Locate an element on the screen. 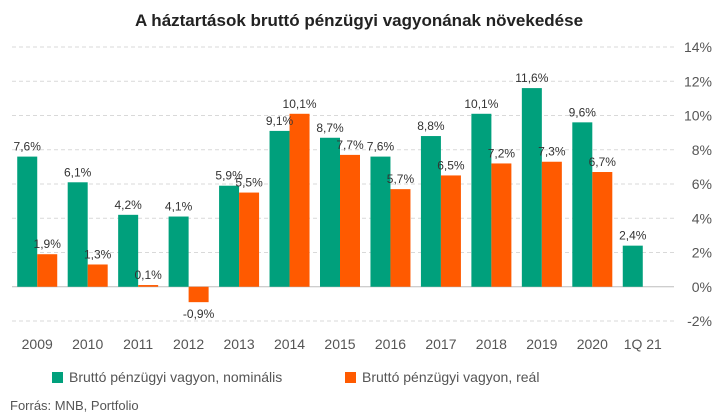 The image size is (719, 417). x-tick-label: 2016 is located at coordinates (390, 344).